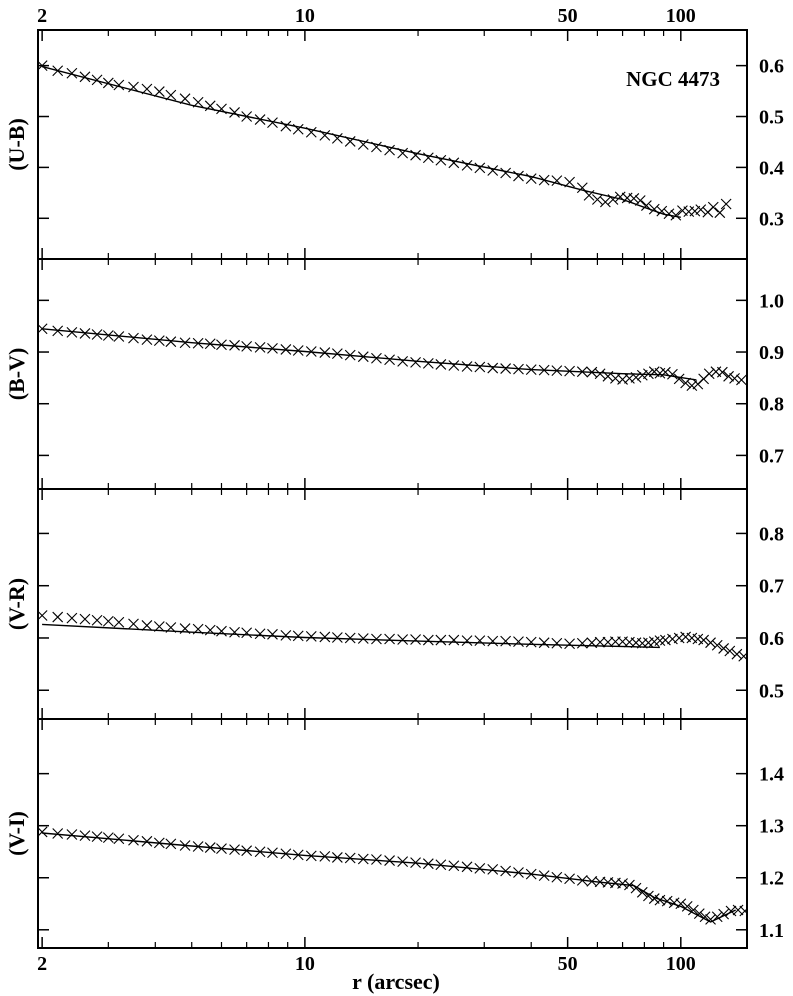 The height and width of the screenshot is (996, 793). What do you see at coordinates (305, 16) in the screenshot?
I see `x-tick-label-top: 10` at bounding box center [305, 16].